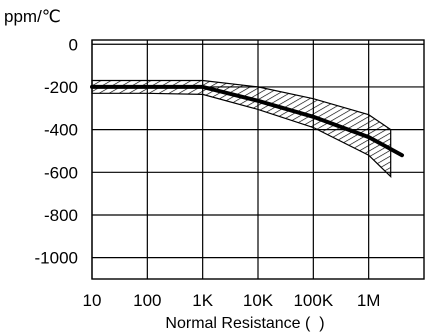 The width and height of the screenshot is (431, 334). Describe the element at coordinates (232, 300) in the screenshot. I see `x-tick-labels: 10 100 1K 10K 100K 1M` at that location.